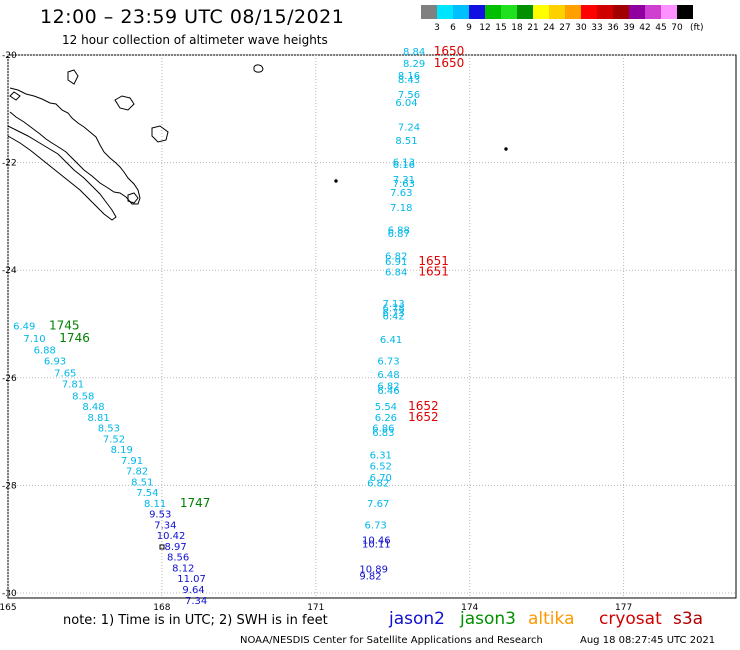 This screenshot has width=740, height=650. What do you see at coordinates (9, 271) in the screenshot?
I see `latitude-label: -24` at bounding box center [9, 271].